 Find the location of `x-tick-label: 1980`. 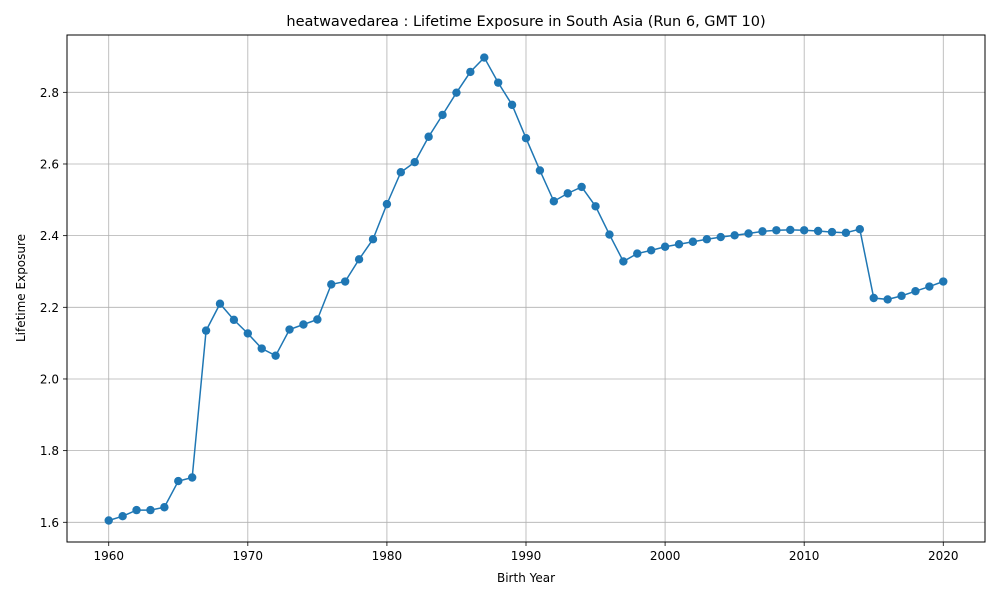

x-tick-label: 1980 is located at coordinates (387, 556).